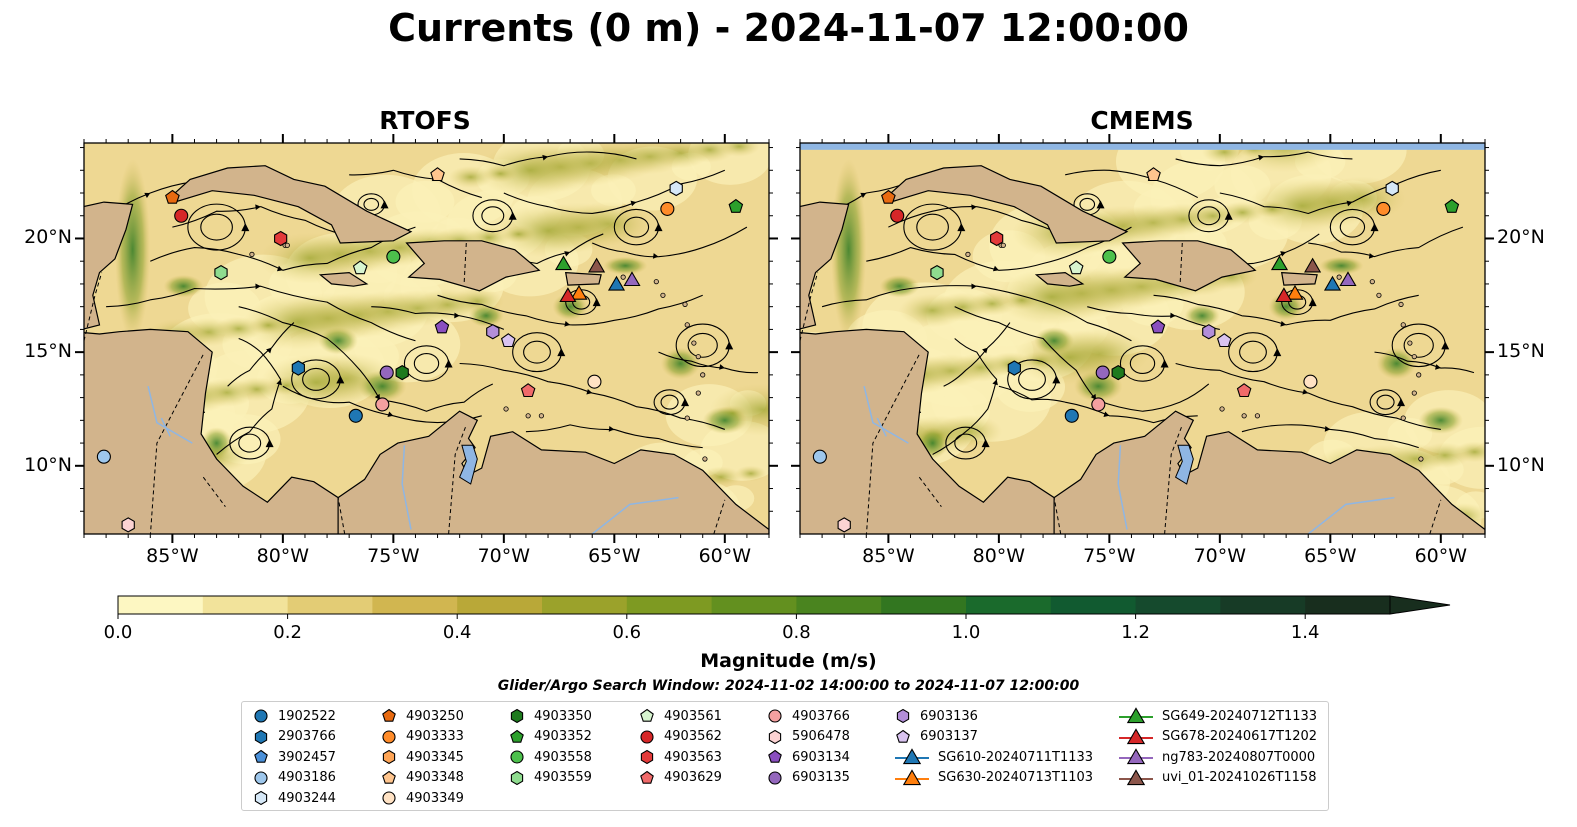 The height and width of the screenshot is (827, 1577). I want to click on legend-item: ng783-20240807T0000, so click(1217, 757).